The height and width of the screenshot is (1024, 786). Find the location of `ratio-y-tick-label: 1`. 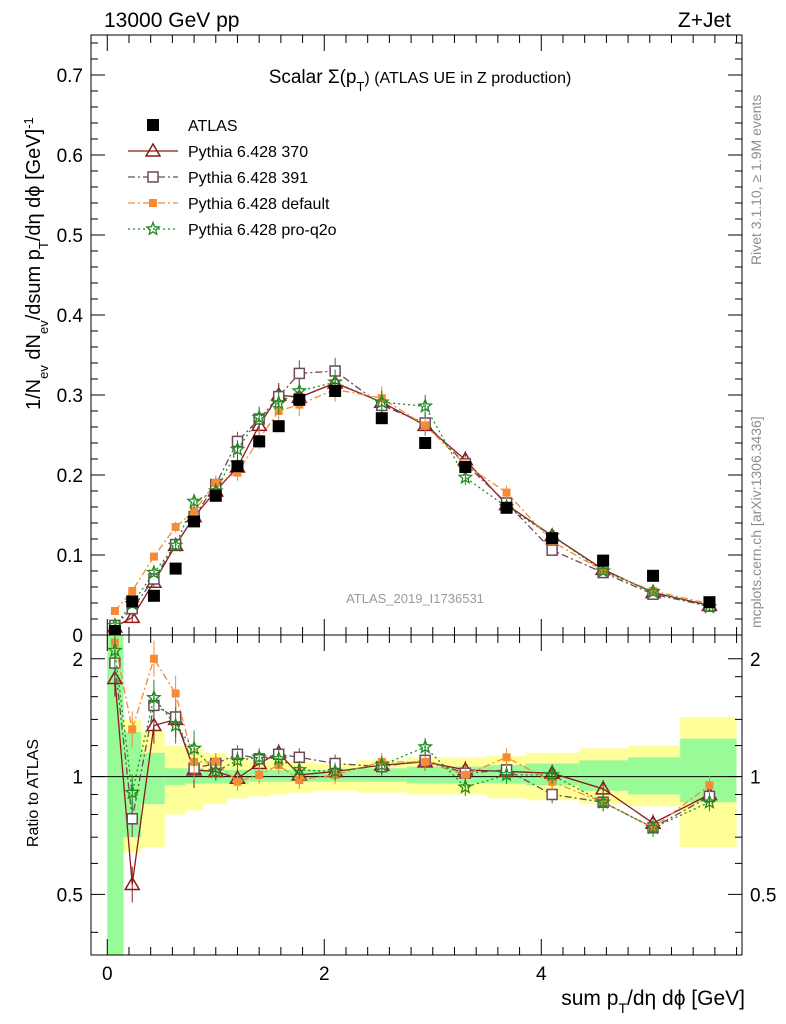

ratio-y-tick-label: 1 is located at coordinates (77, 778).